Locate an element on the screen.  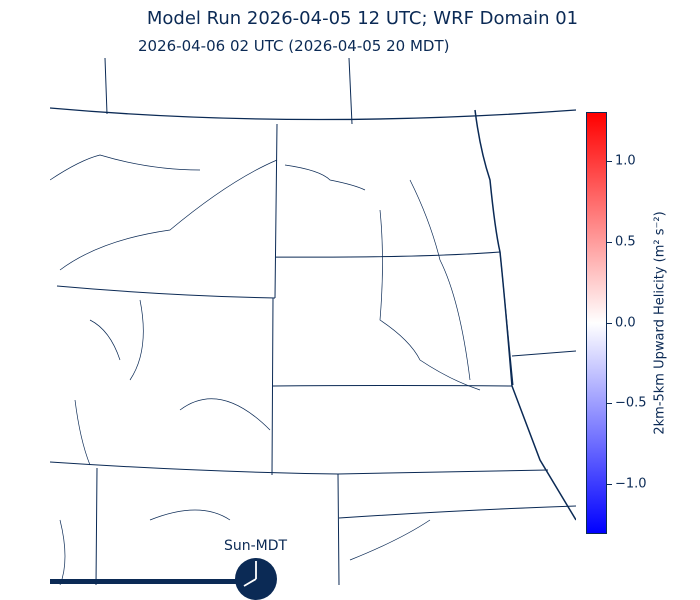
colorbar-tick-label: 0.0 is located at coordinates (625, 323).